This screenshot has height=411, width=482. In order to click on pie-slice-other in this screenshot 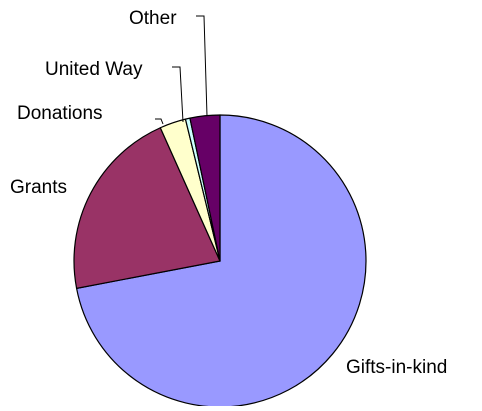, I will do `click(205, 188)`.